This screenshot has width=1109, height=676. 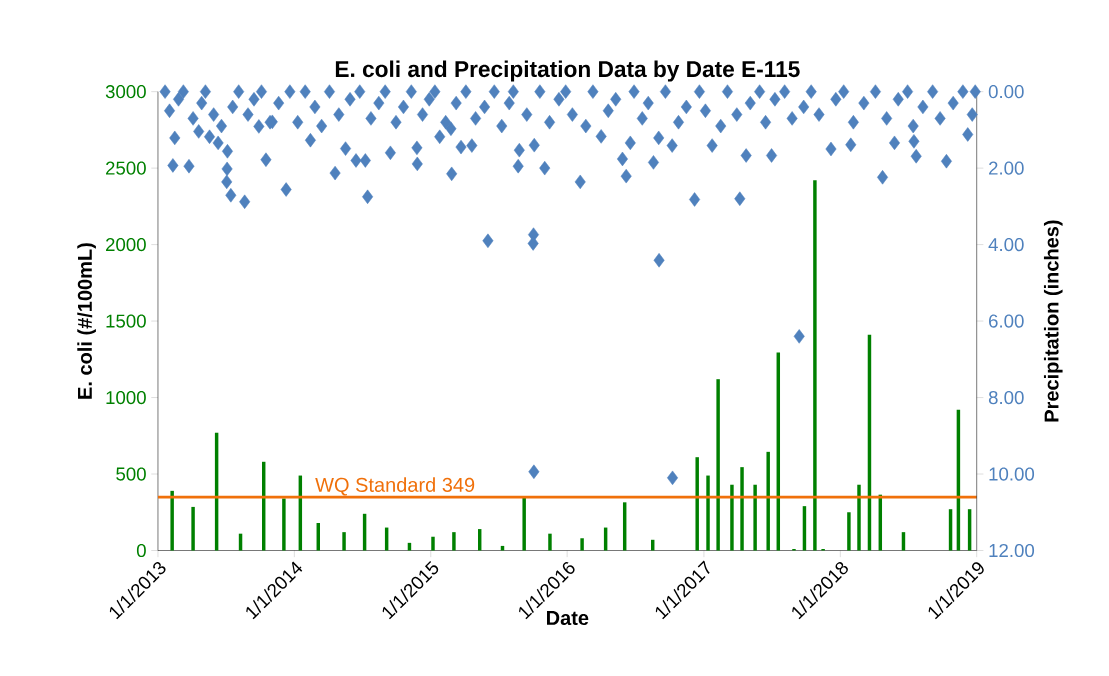 What do you see at coordinates (141, 550) in the screenshot?
I see `y-tick-label: 0` at bounding box center [141, 550].